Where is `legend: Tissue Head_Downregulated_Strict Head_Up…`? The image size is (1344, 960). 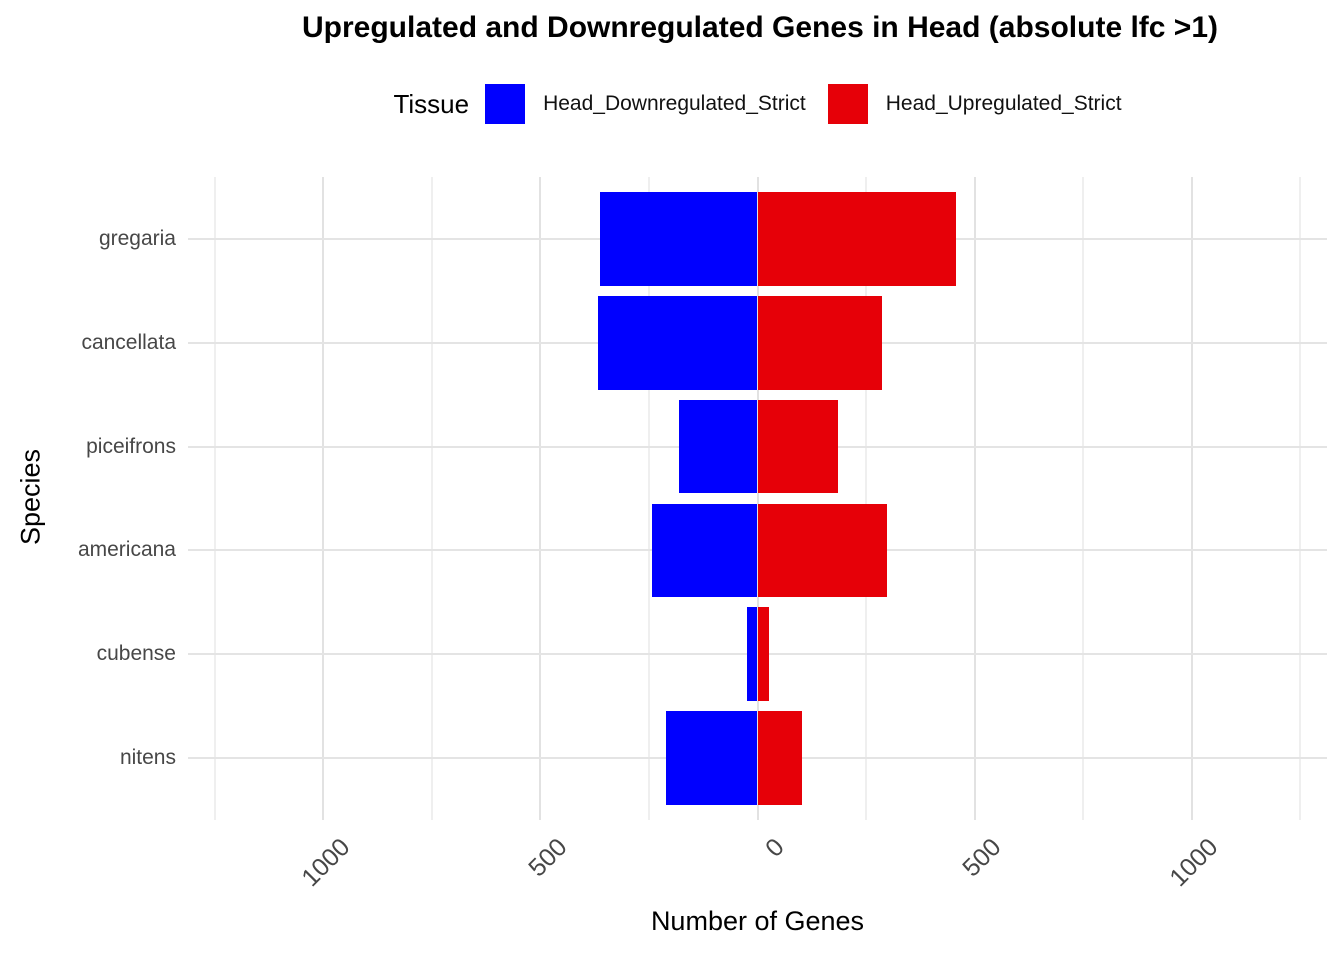
legend: Tissue Head_Downregulated_Strict Head_Up… is located at coordinates (757, 104).